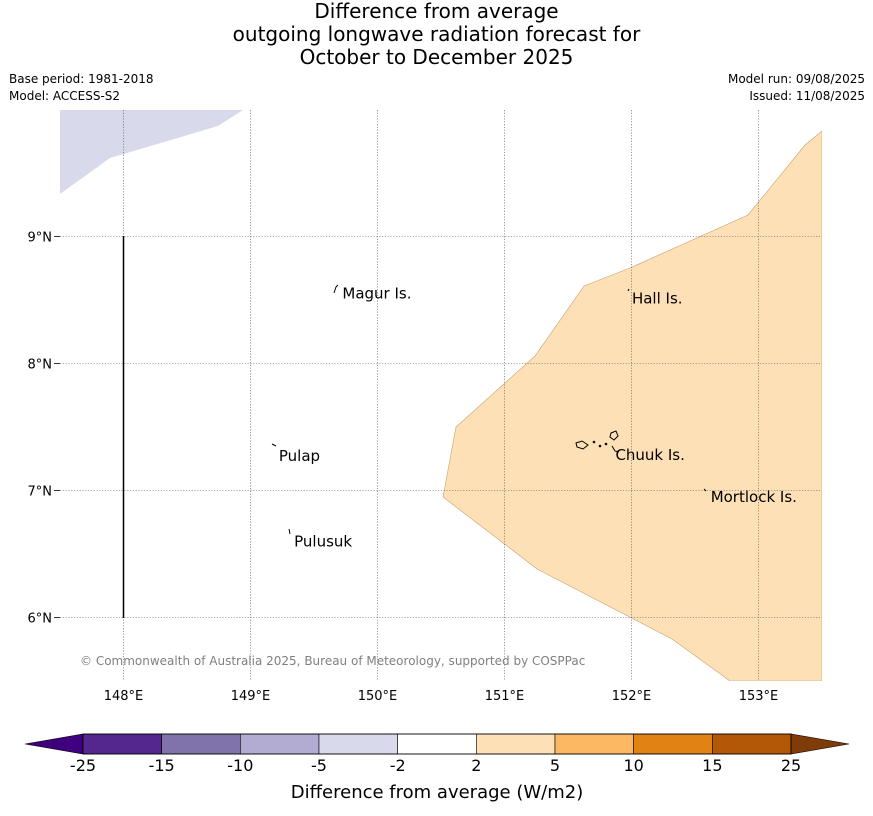 Image resolution: width=873 pixels, height=816 pixels. Describe the element at coordinates (323, 541) in the screenshot. I see `place-label: Pulusuk` at that location.